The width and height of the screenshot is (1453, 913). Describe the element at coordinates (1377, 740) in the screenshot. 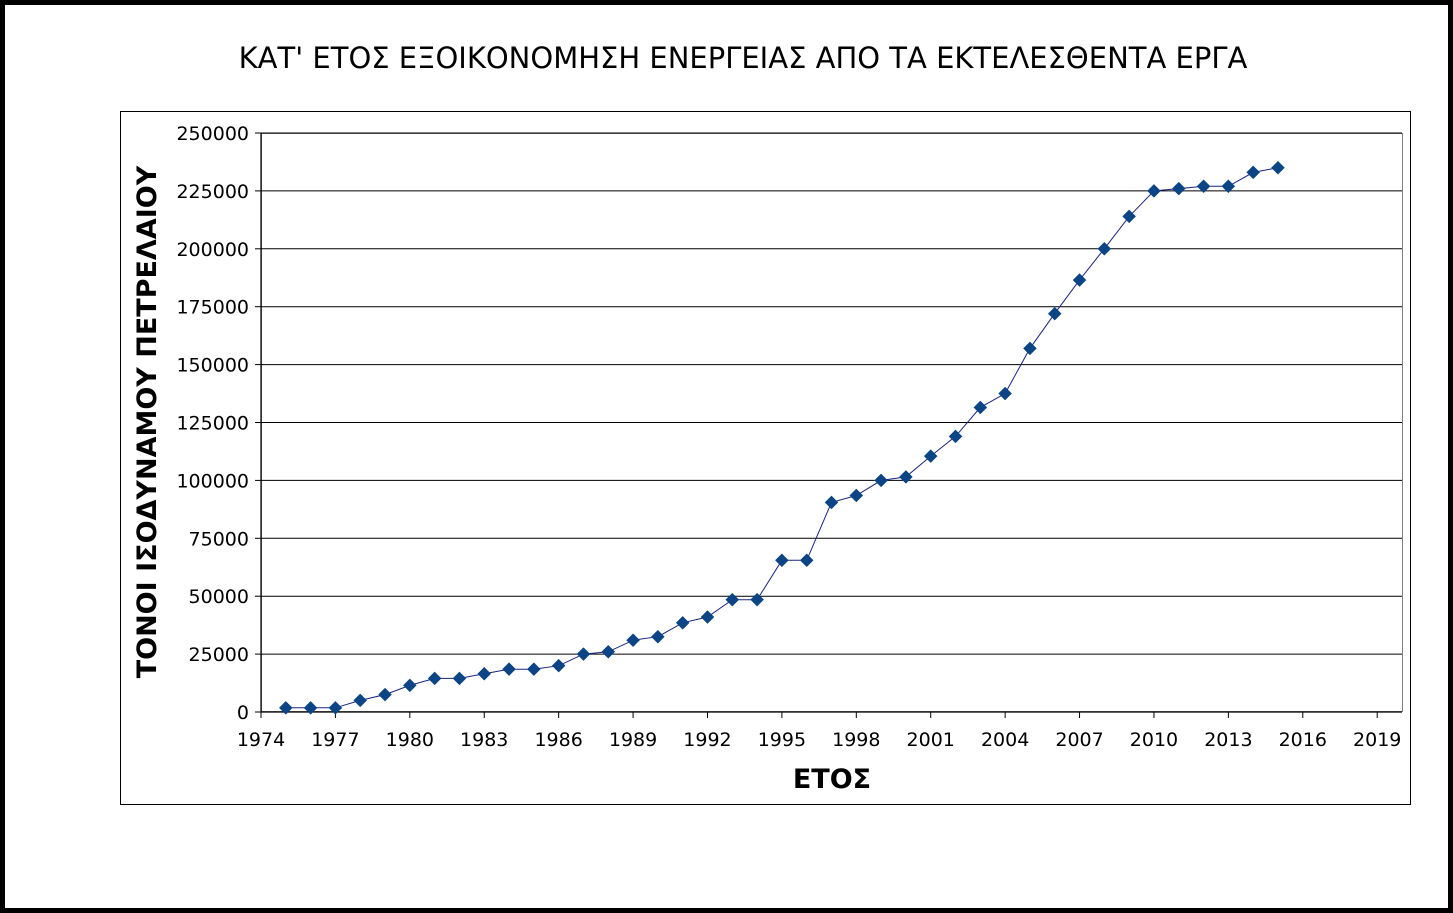

I see `x-tick-label: 2019` at that location.